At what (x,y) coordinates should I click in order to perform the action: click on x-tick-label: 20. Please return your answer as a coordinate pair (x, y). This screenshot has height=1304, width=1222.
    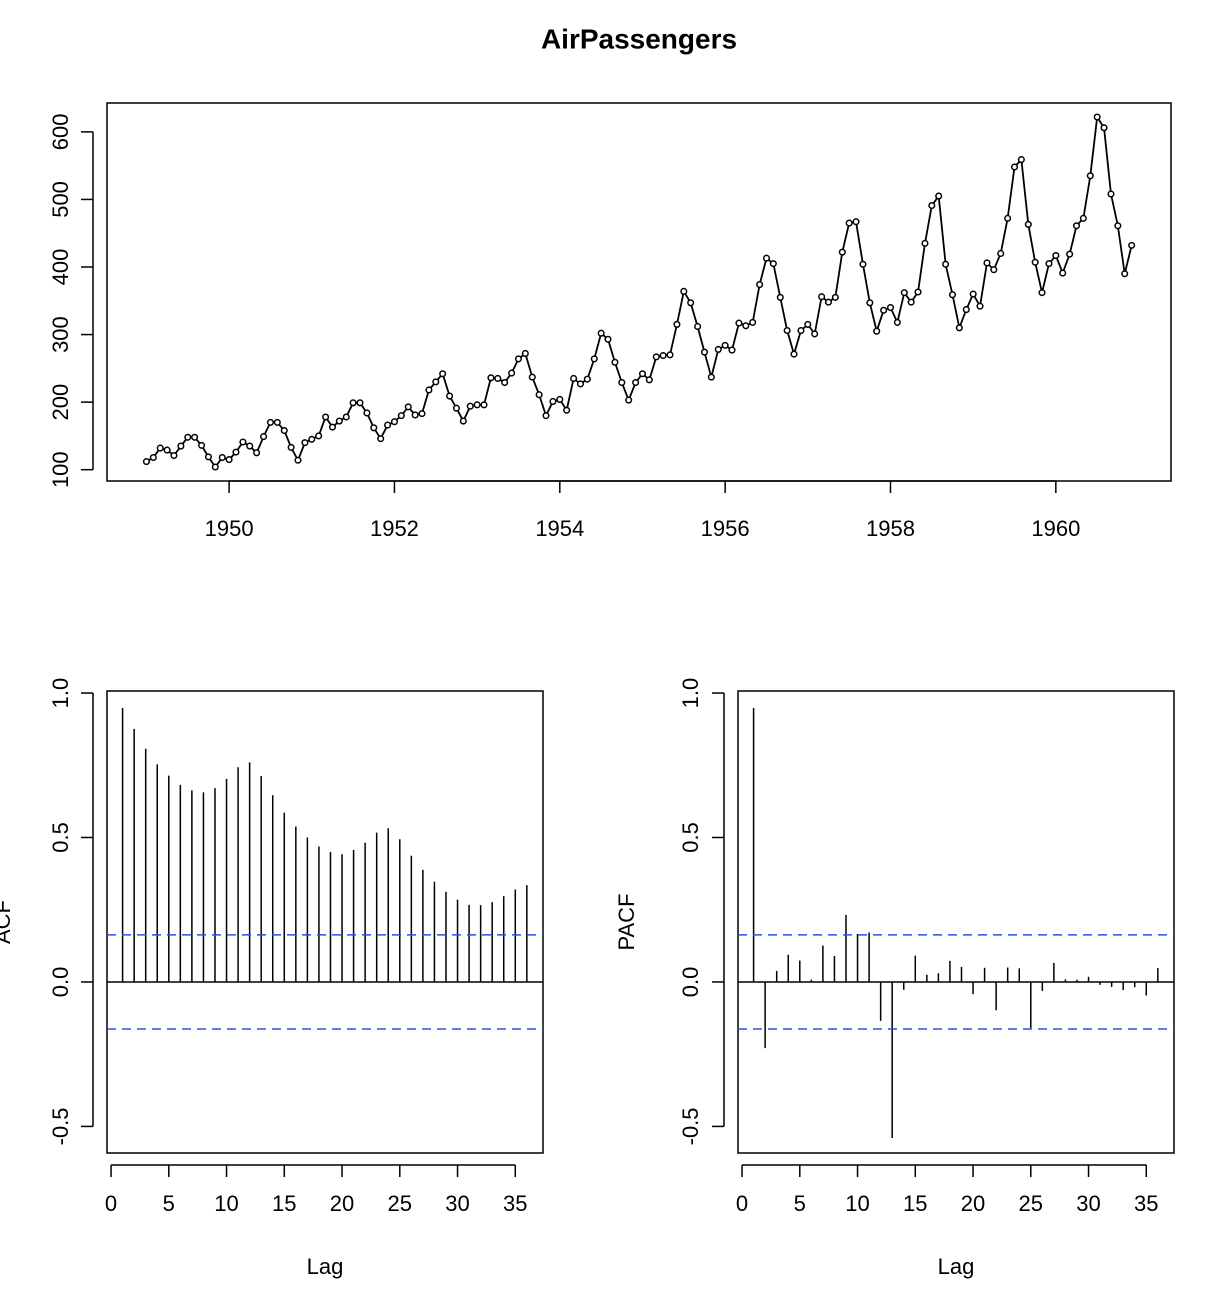
    Looking at the image, I should click on (342, 1203).